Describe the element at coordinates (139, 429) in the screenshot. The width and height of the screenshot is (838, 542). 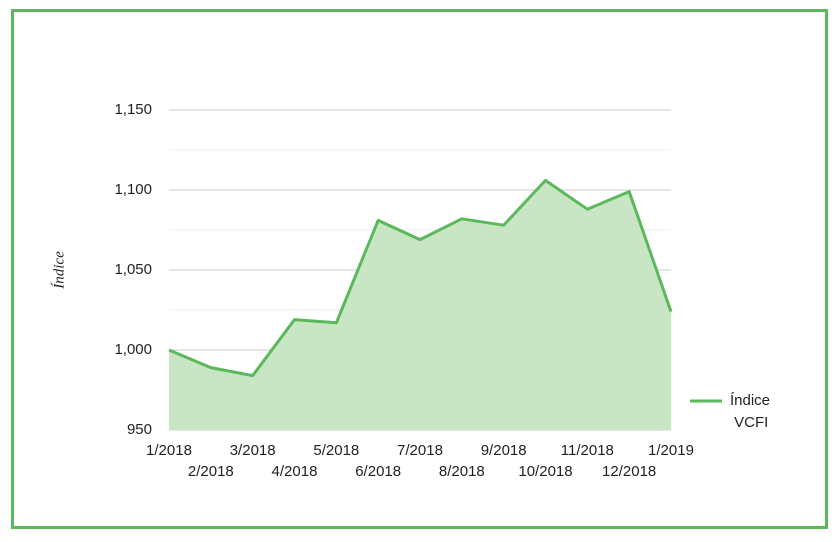
I see `y-tick-label: 950` at that location.